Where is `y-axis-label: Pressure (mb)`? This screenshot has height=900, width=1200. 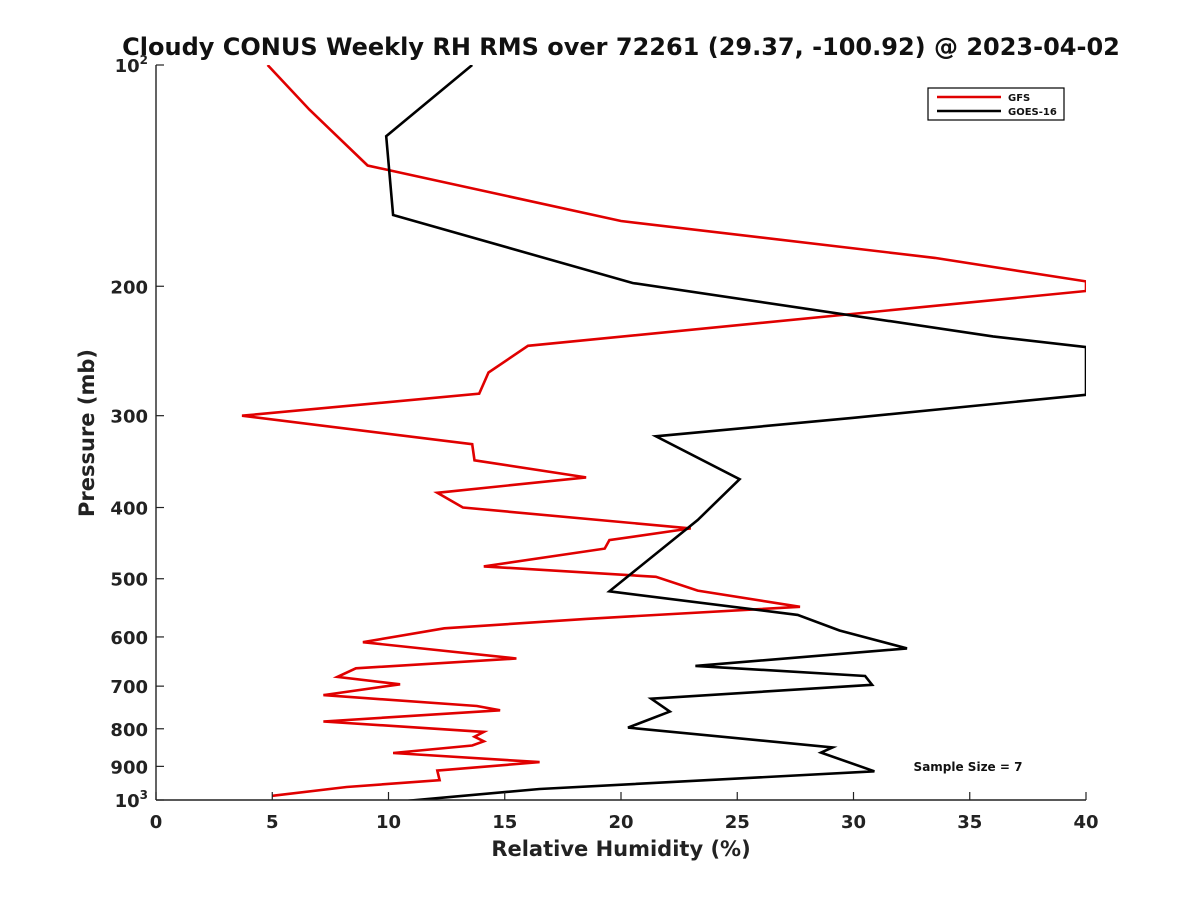
y-axis-label: Pressure (mb) is located at coordinates (87, 433).